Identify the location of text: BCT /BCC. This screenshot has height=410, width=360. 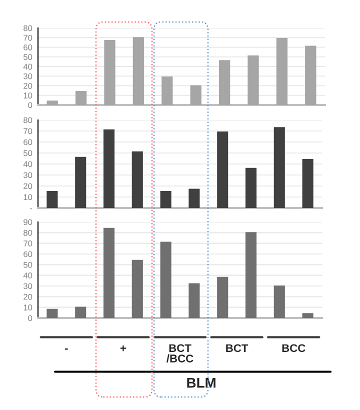
(180, 353).